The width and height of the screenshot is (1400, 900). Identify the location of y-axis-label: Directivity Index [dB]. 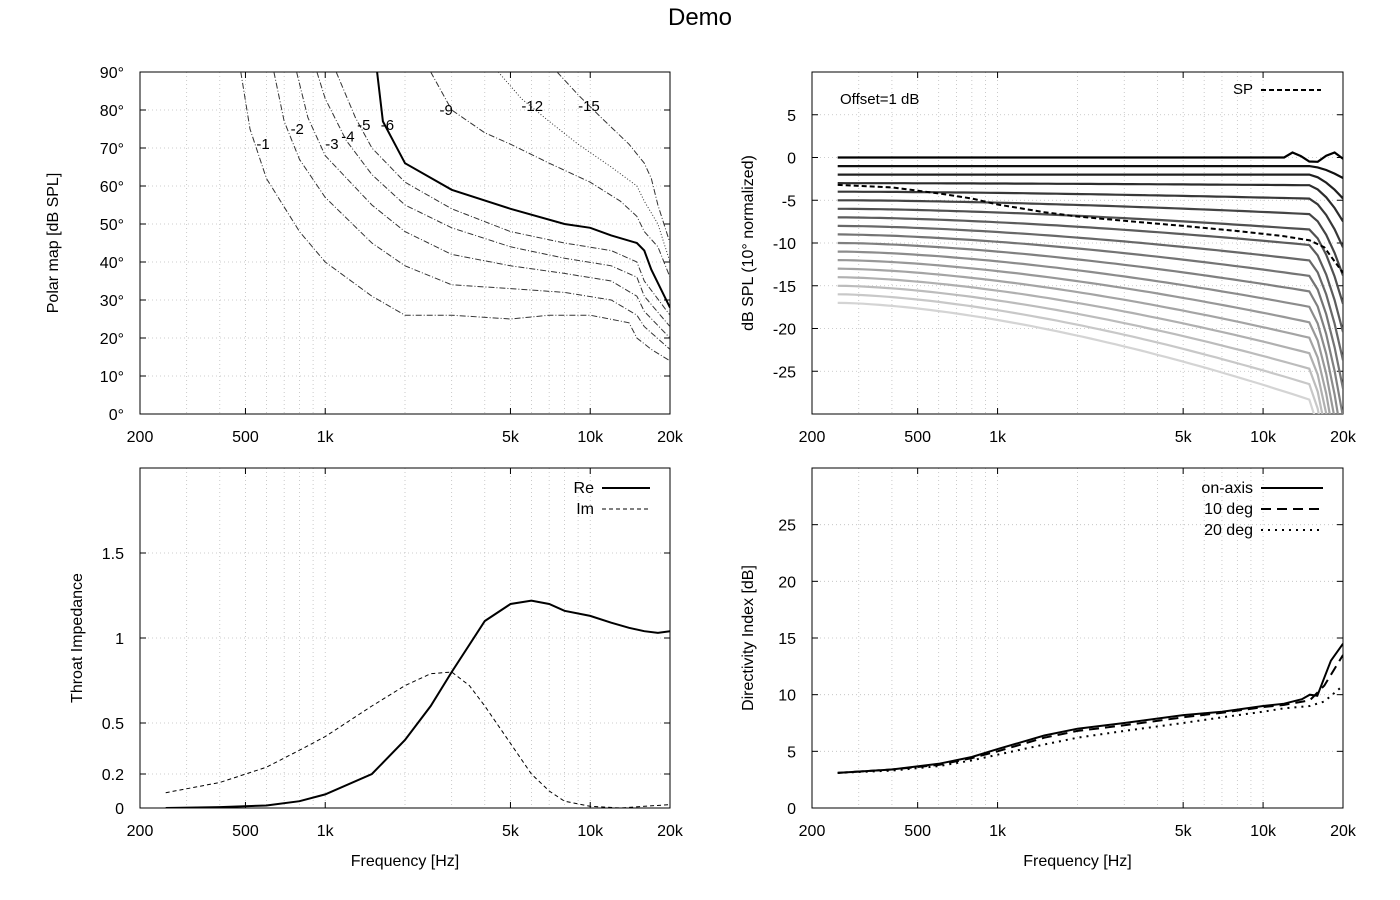
(748, 638).